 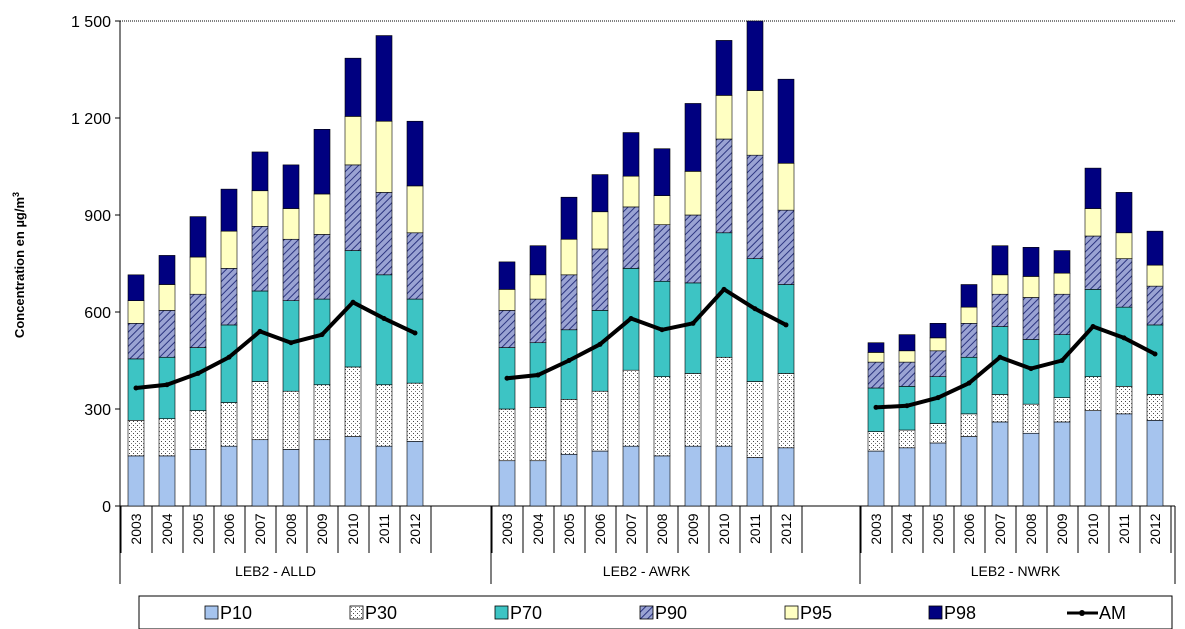 I want to click on legend-label-p90: P90, so click(x=671, y=613).